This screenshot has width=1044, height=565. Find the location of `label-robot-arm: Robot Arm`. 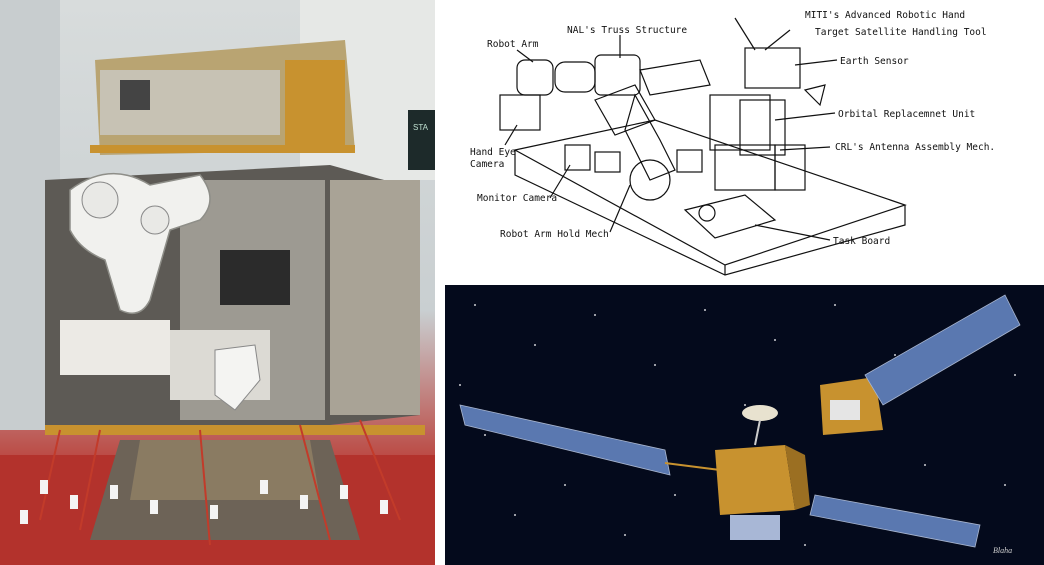

label-robot-arm: Robot Arm is located at coordinates (513, 44).